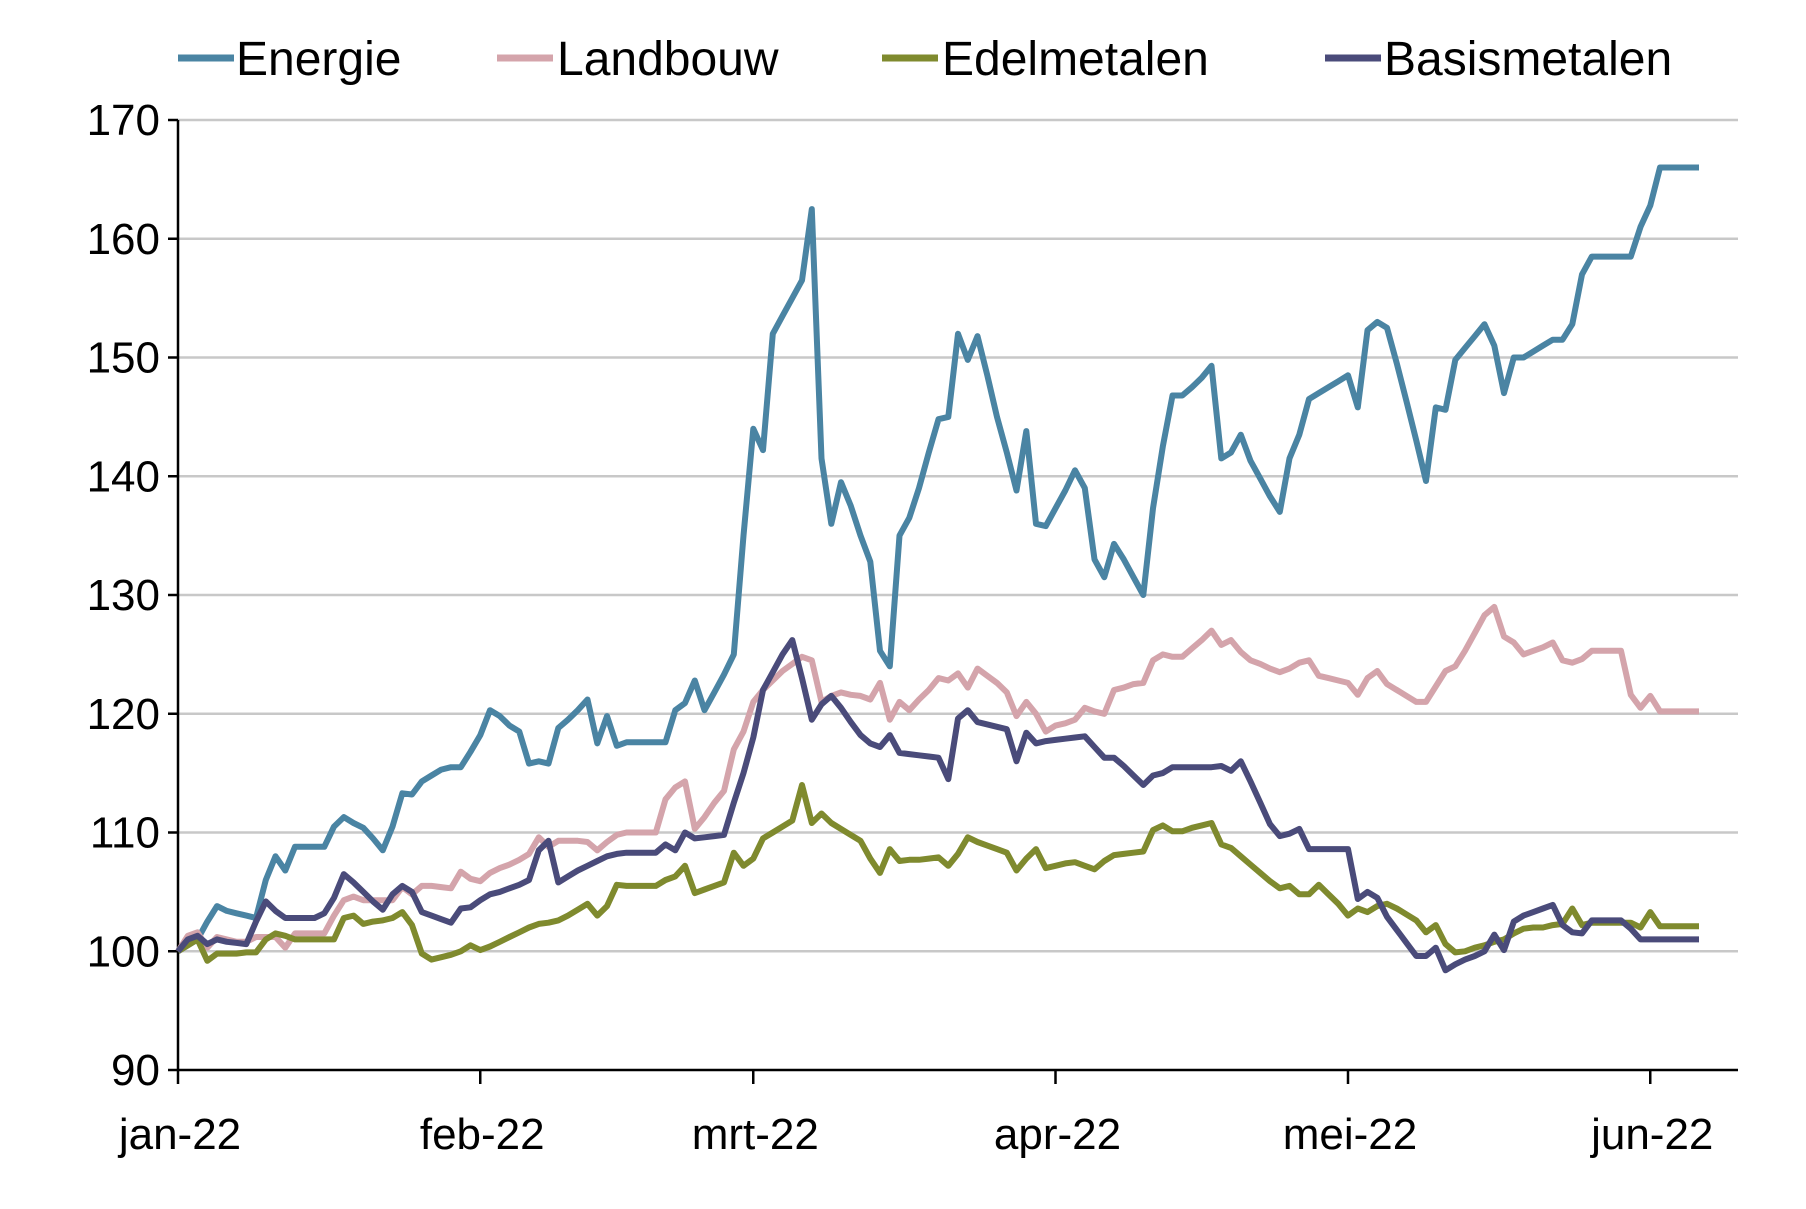  What do you see at coordinates (123, 239) in the screenshot?
I see `y-tick-label-160: 160` at bounding box center [123, 239].